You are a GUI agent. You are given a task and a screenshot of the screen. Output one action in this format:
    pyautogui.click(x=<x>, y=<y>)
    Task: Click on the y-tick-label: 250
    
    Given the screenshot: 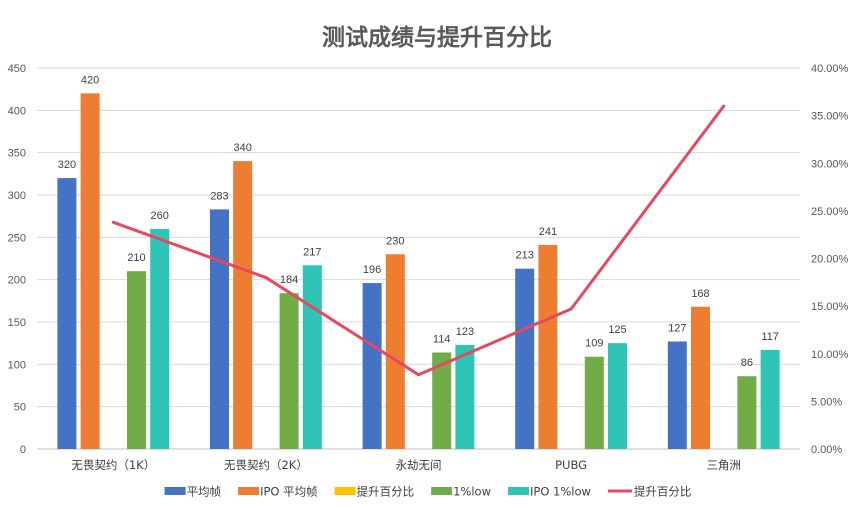 What is the action you would take?
    pyautogui.click(x=17, y=238)
    